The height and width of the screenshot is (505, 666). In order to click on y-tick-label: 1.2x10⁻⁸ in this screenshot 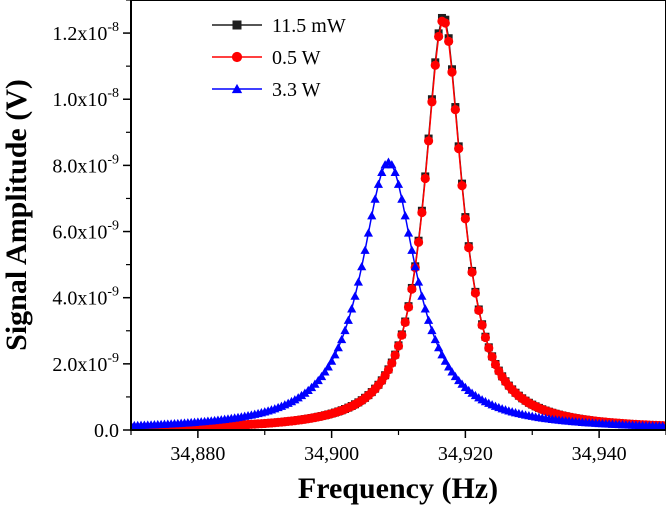, I will do `click(85, 32)`.